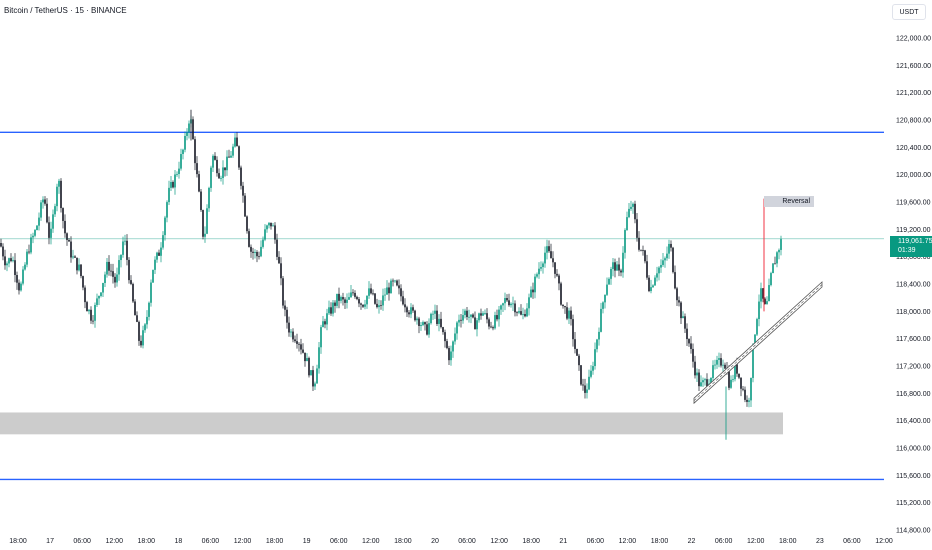 The image size is (932, 550). What do you see at coordinates (913, 230) in the screenshot?
I see `y-tick-label: 119,200.00` at bounding box center [913, 230].